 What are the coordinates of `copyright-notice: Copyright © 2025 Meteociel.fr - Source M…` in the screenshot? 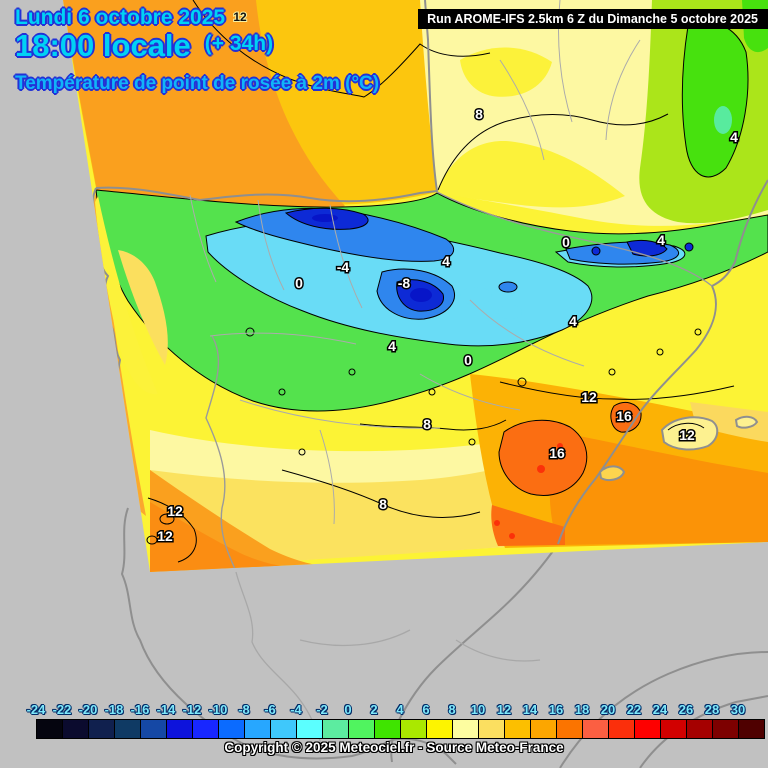 It's located at (394, 747).